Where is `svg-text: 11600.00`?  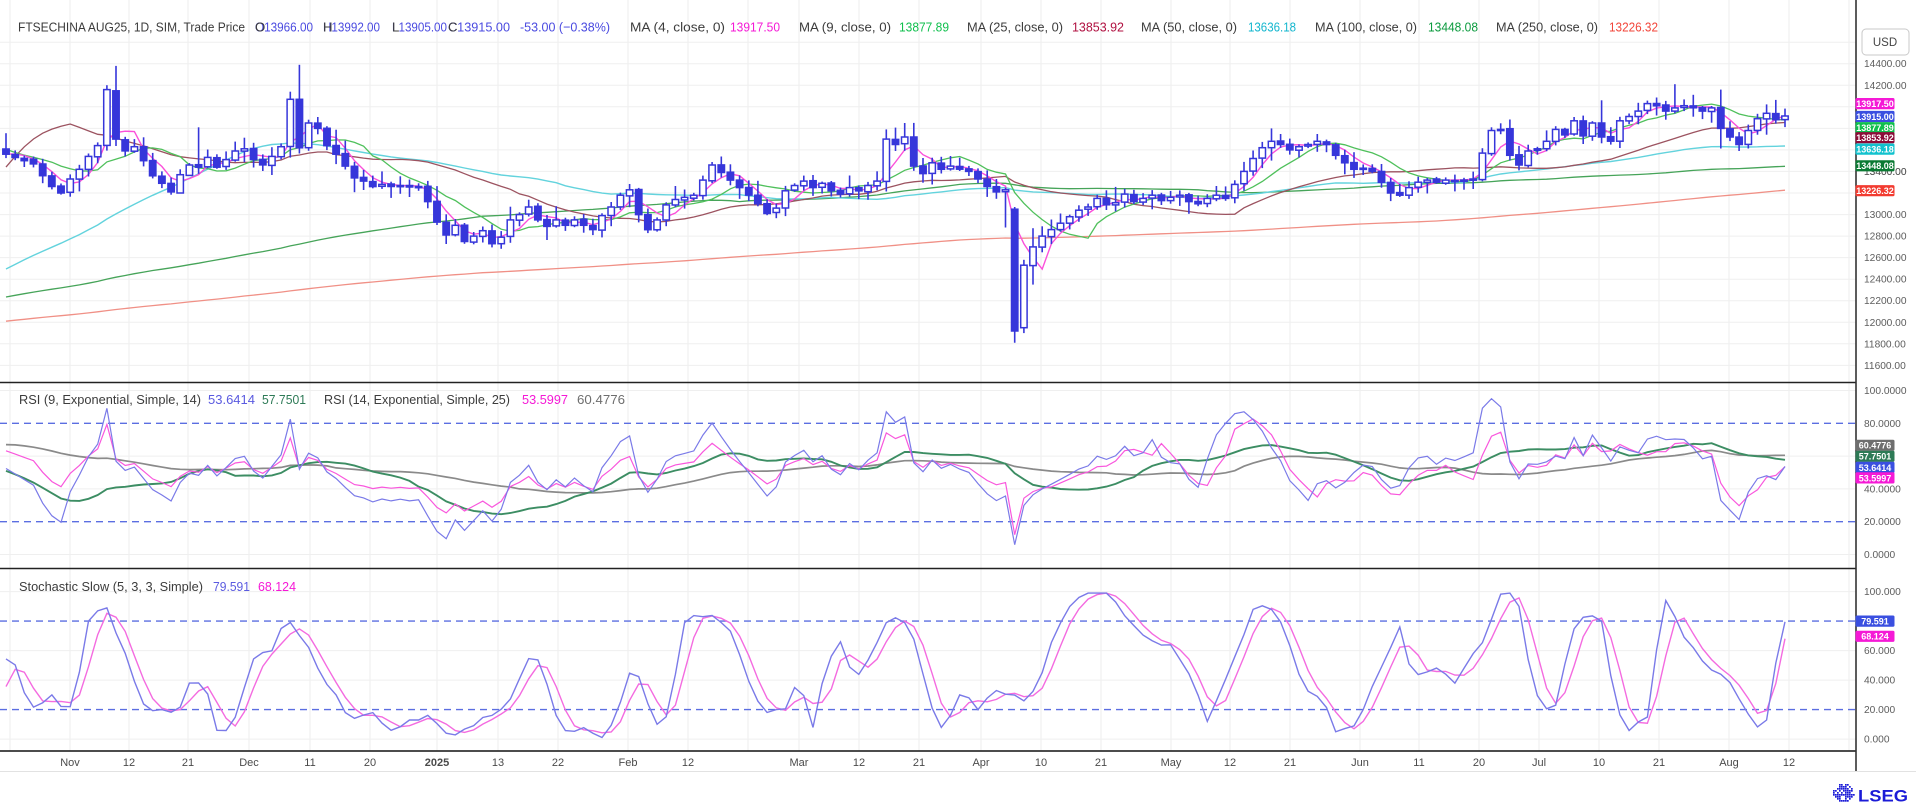
svg-text: 11600.00 is located at coordinates (1885, 366).